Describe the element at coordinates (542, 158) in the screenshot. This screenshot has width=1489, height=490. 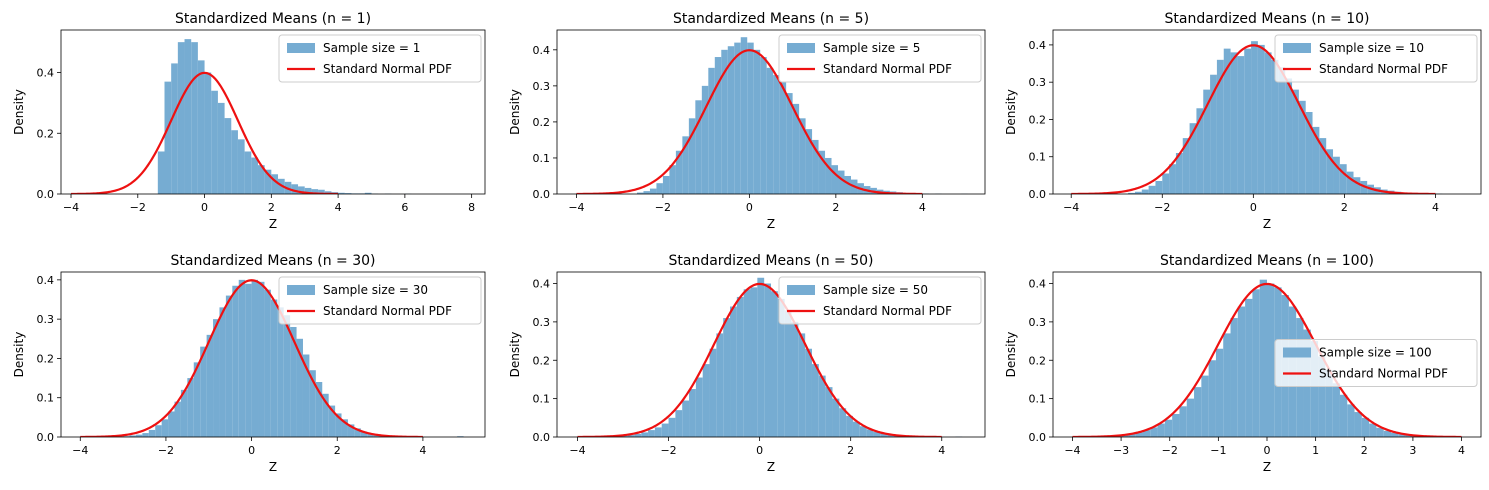
I see `y-tick-label: 0.1` at that location.